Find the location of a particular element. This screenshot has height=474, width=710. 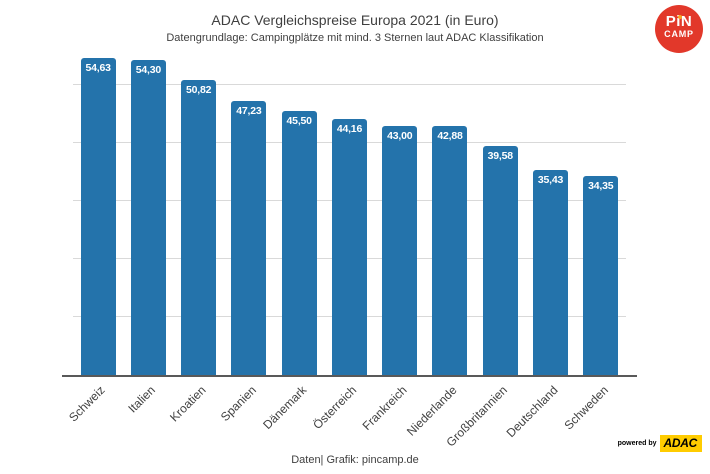

bar-group: 35,43 Deutschland is located at coordinates (539, 247).